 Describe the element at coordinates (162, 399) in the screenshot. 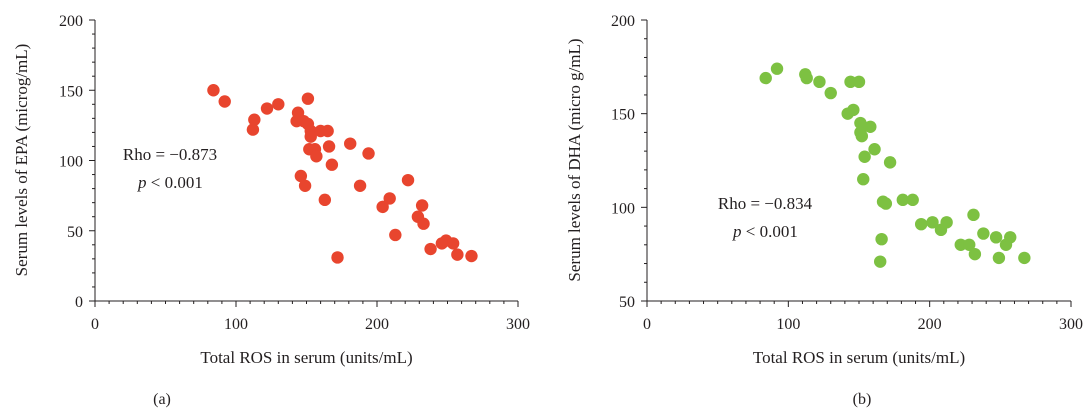

I see `panel-label-a: (a)` at that location.